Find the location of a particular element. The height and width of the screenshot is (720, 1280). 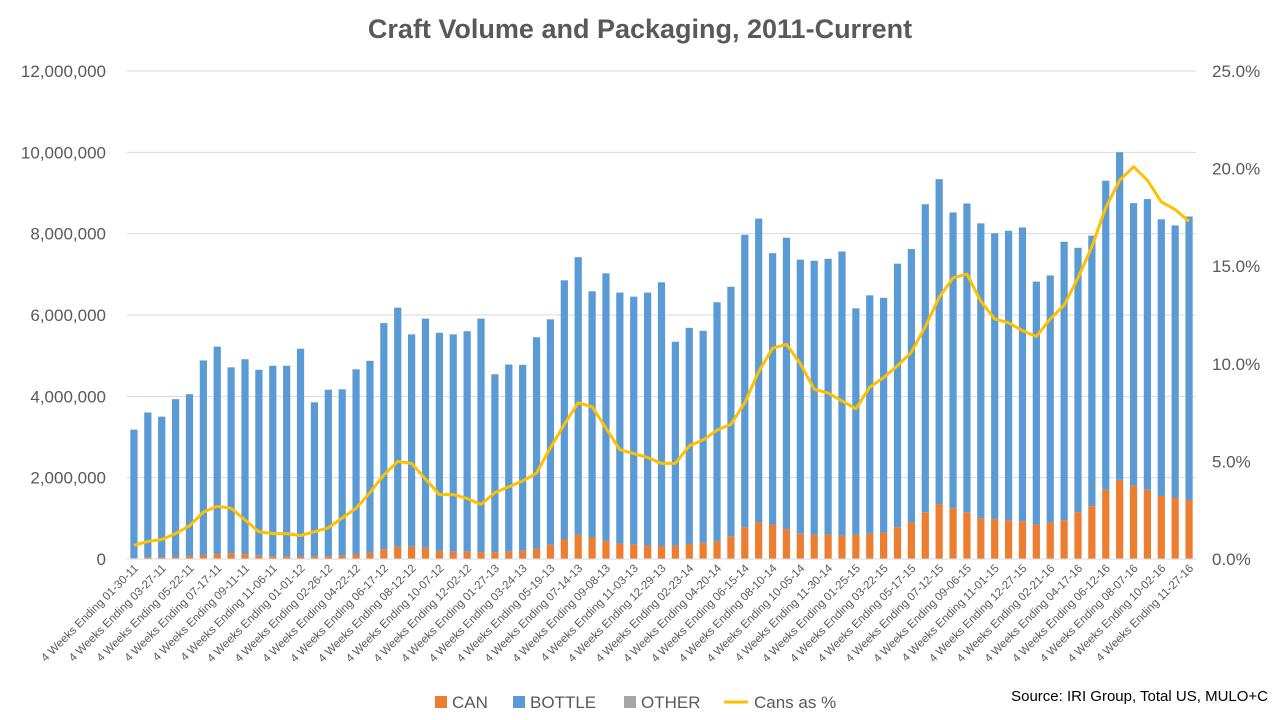

source-note: Source: IRI Group, Total US, MULO+C is located at coordinates (1139, 696).